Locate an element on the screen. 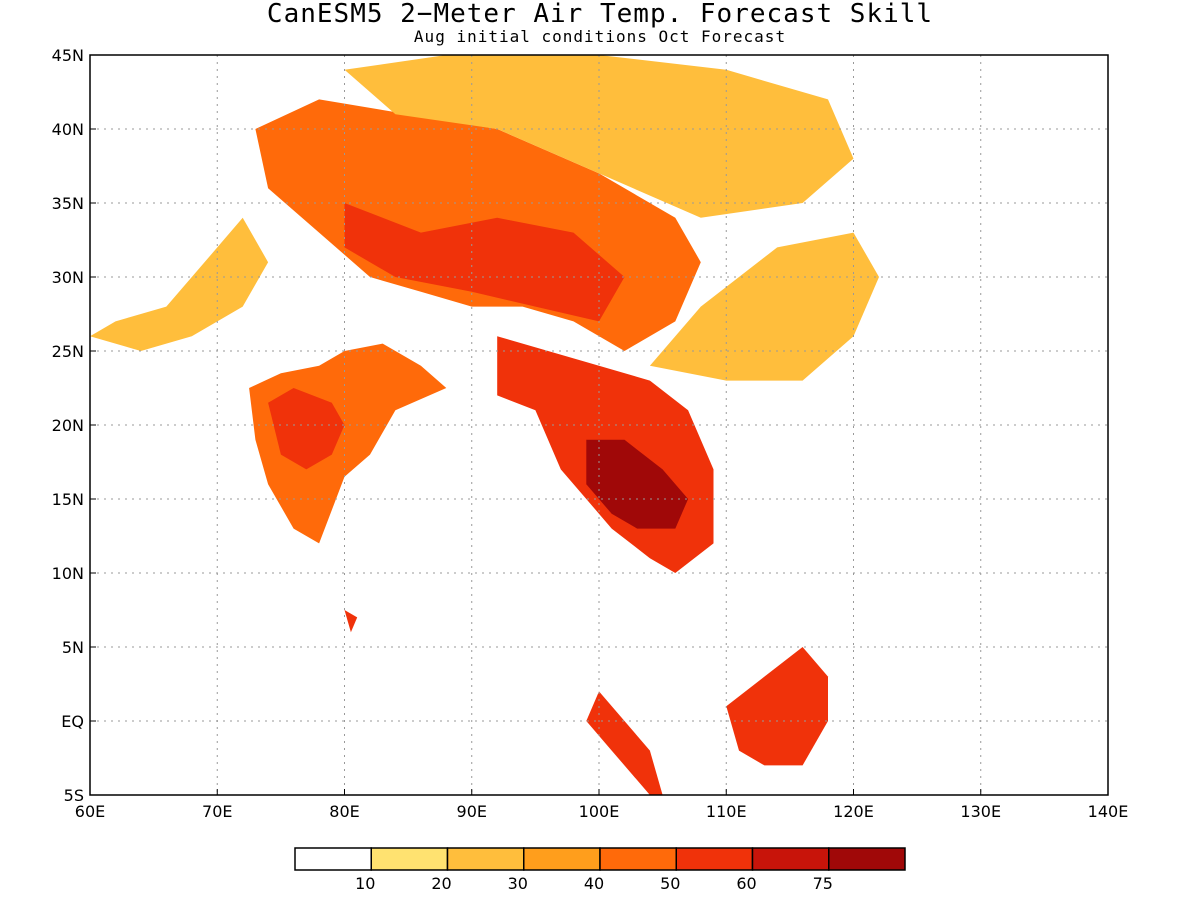 The width and height of the screenshot is (1200, 900). colorbar-label: 10 is located at coordinates (365, 883).